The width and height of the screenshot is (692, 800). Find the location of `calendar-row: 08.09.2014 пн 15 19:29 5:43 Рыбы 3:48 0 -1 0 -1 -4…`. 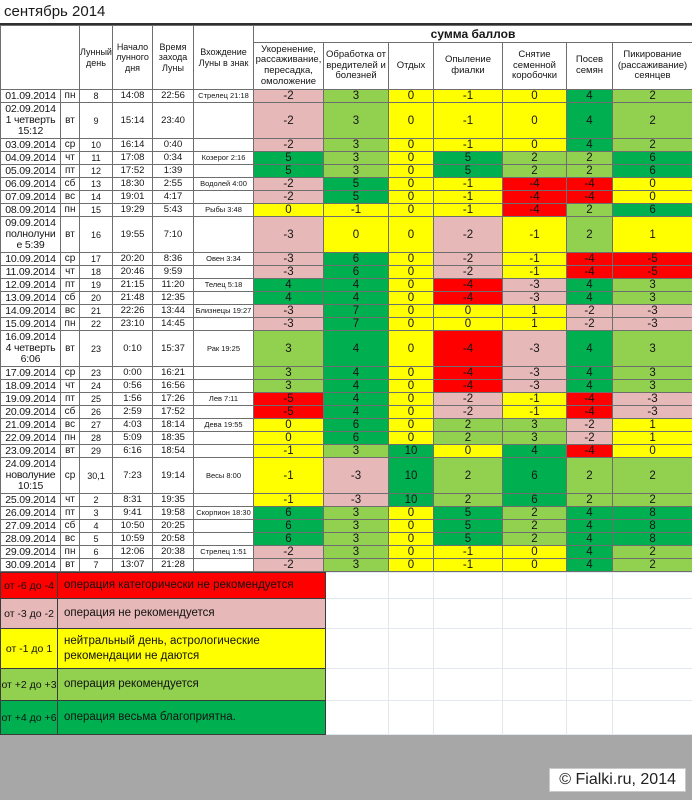

calendar-row: 08.09.2014 пн 15 19:29 5:43 Рыбы 3:48 0 -1 0 -1 -4… is located at coordinates (346, 210).